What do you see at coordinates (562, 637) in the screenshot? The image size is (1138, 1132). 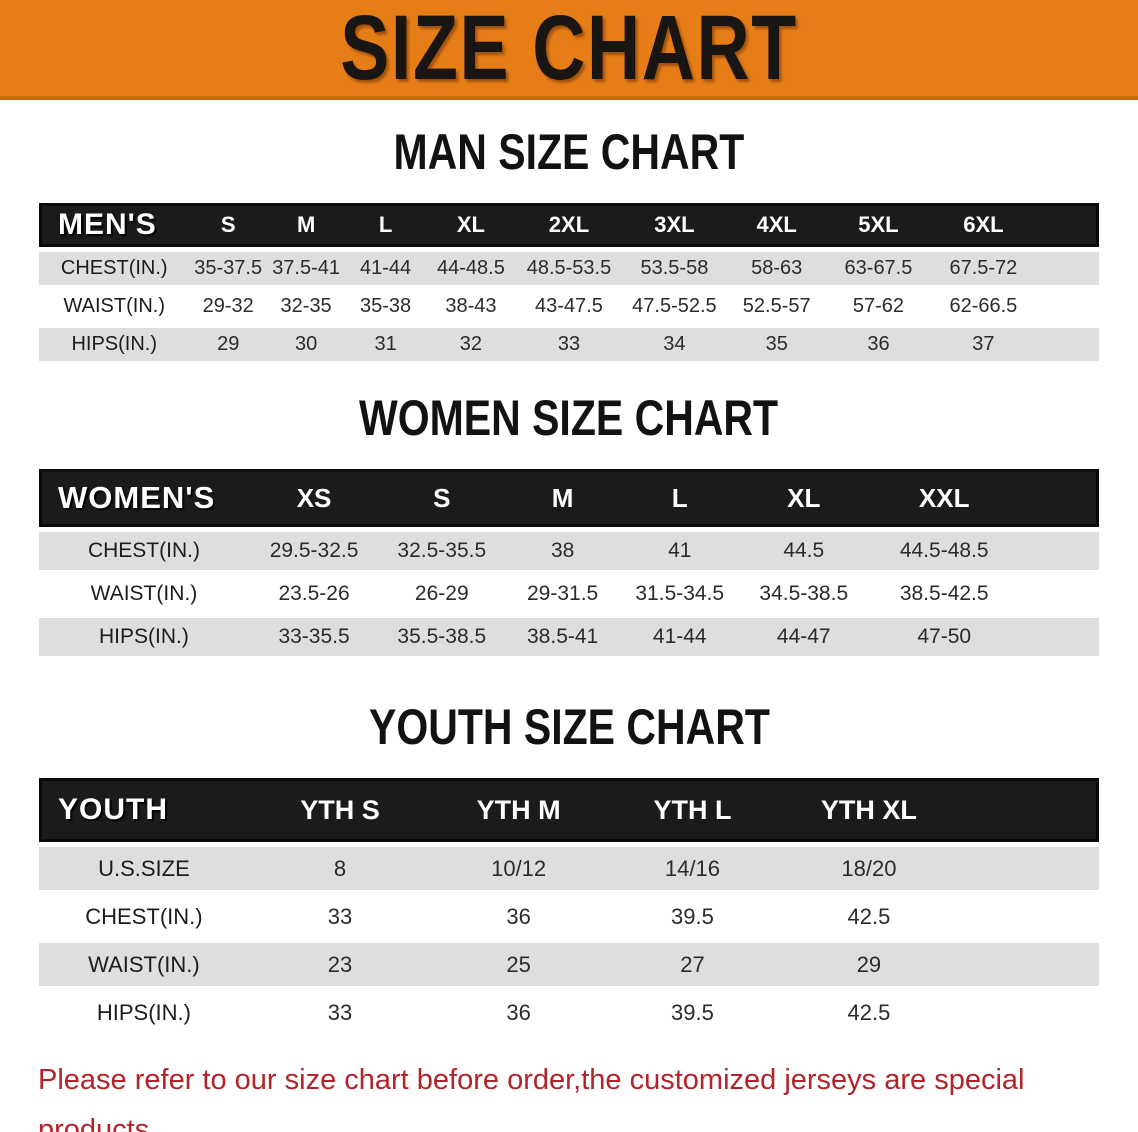 I see `cell-value: 38.5-41` at bounding box center [562, 637].